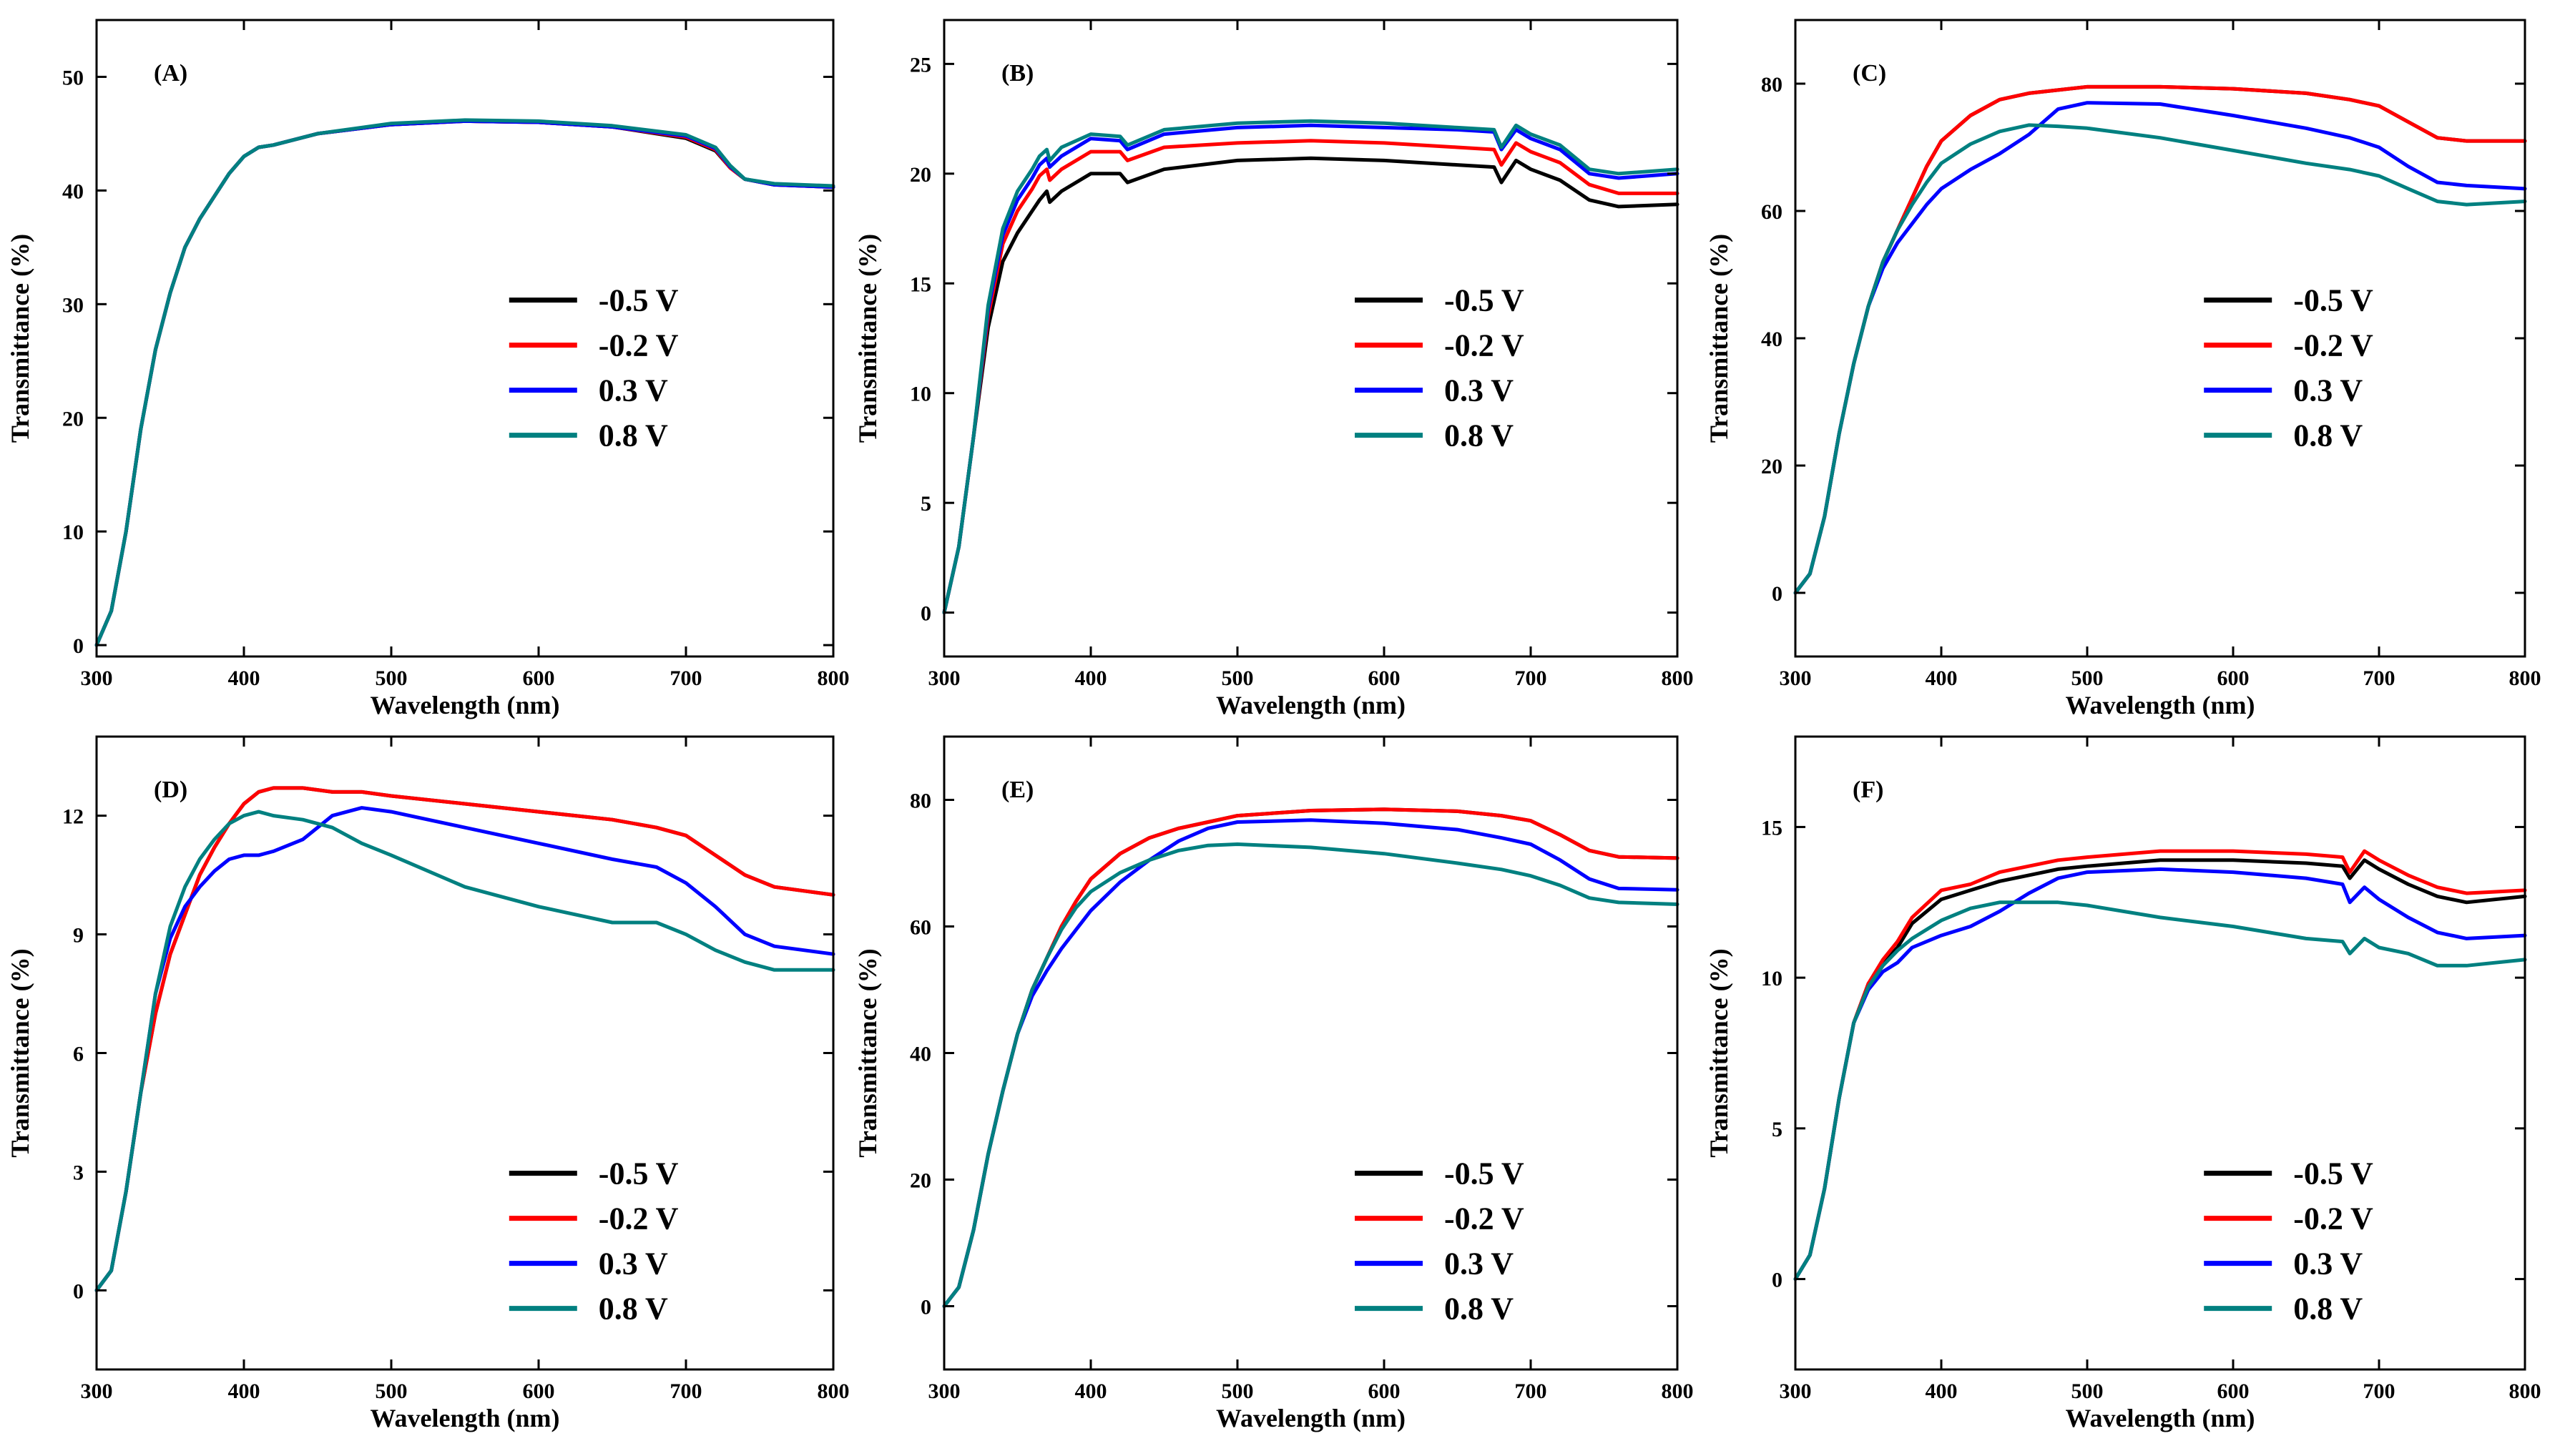  I want to click on panel-label: (B), so click(1017, 73).